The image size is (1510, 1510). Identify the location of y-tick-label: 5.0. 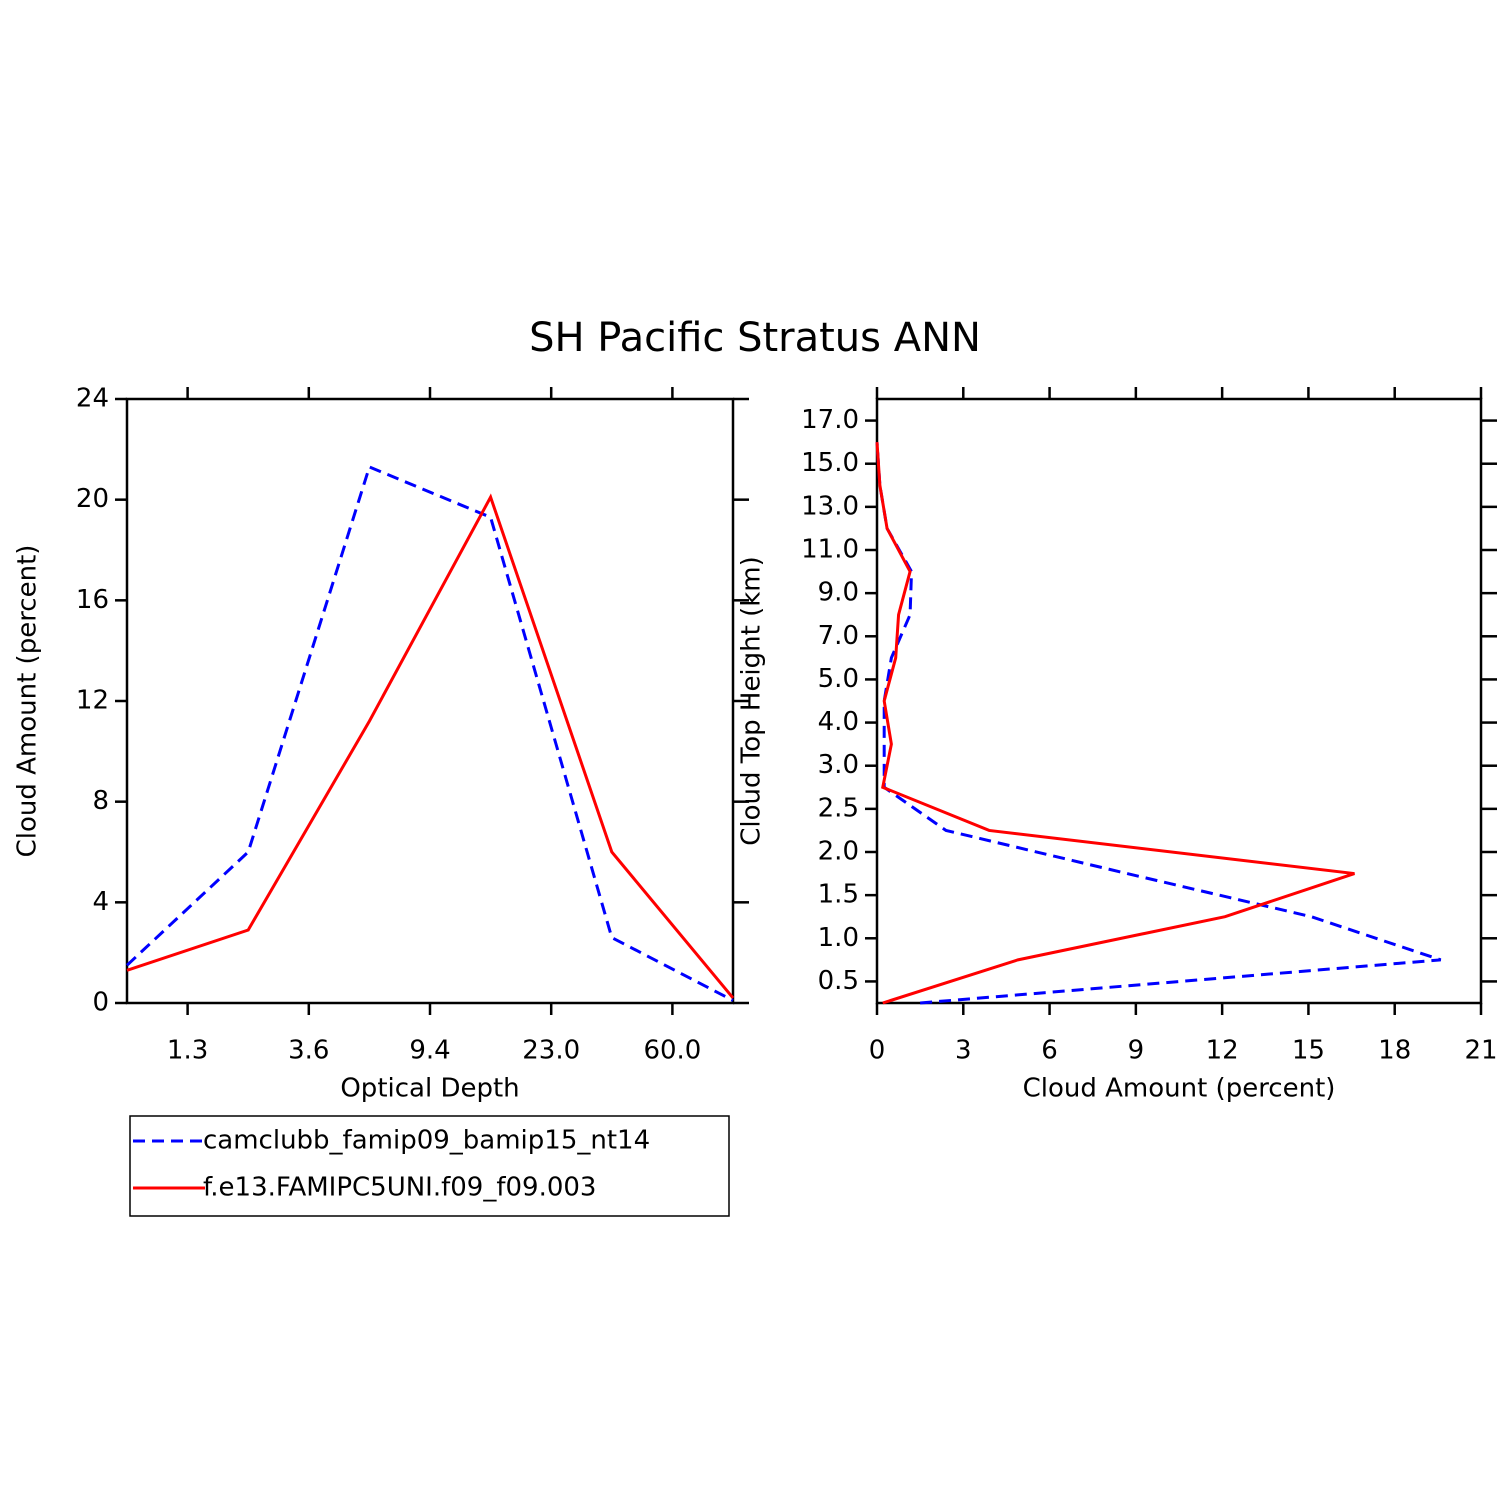
(838, 679).